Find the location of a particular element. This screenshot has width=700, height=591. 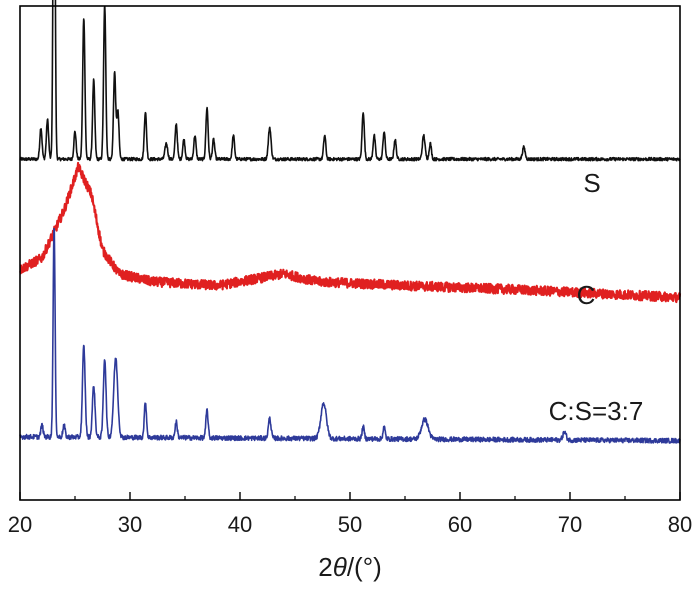

x-axis-title-symbol: θ is located at coordinates (340, 567).